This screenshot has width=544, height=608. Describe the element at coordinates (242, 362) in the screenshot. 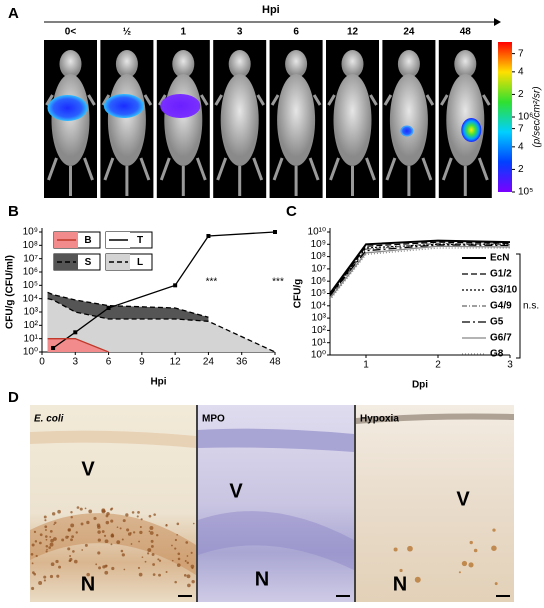

I see `x-tick-label: 36` at that location.